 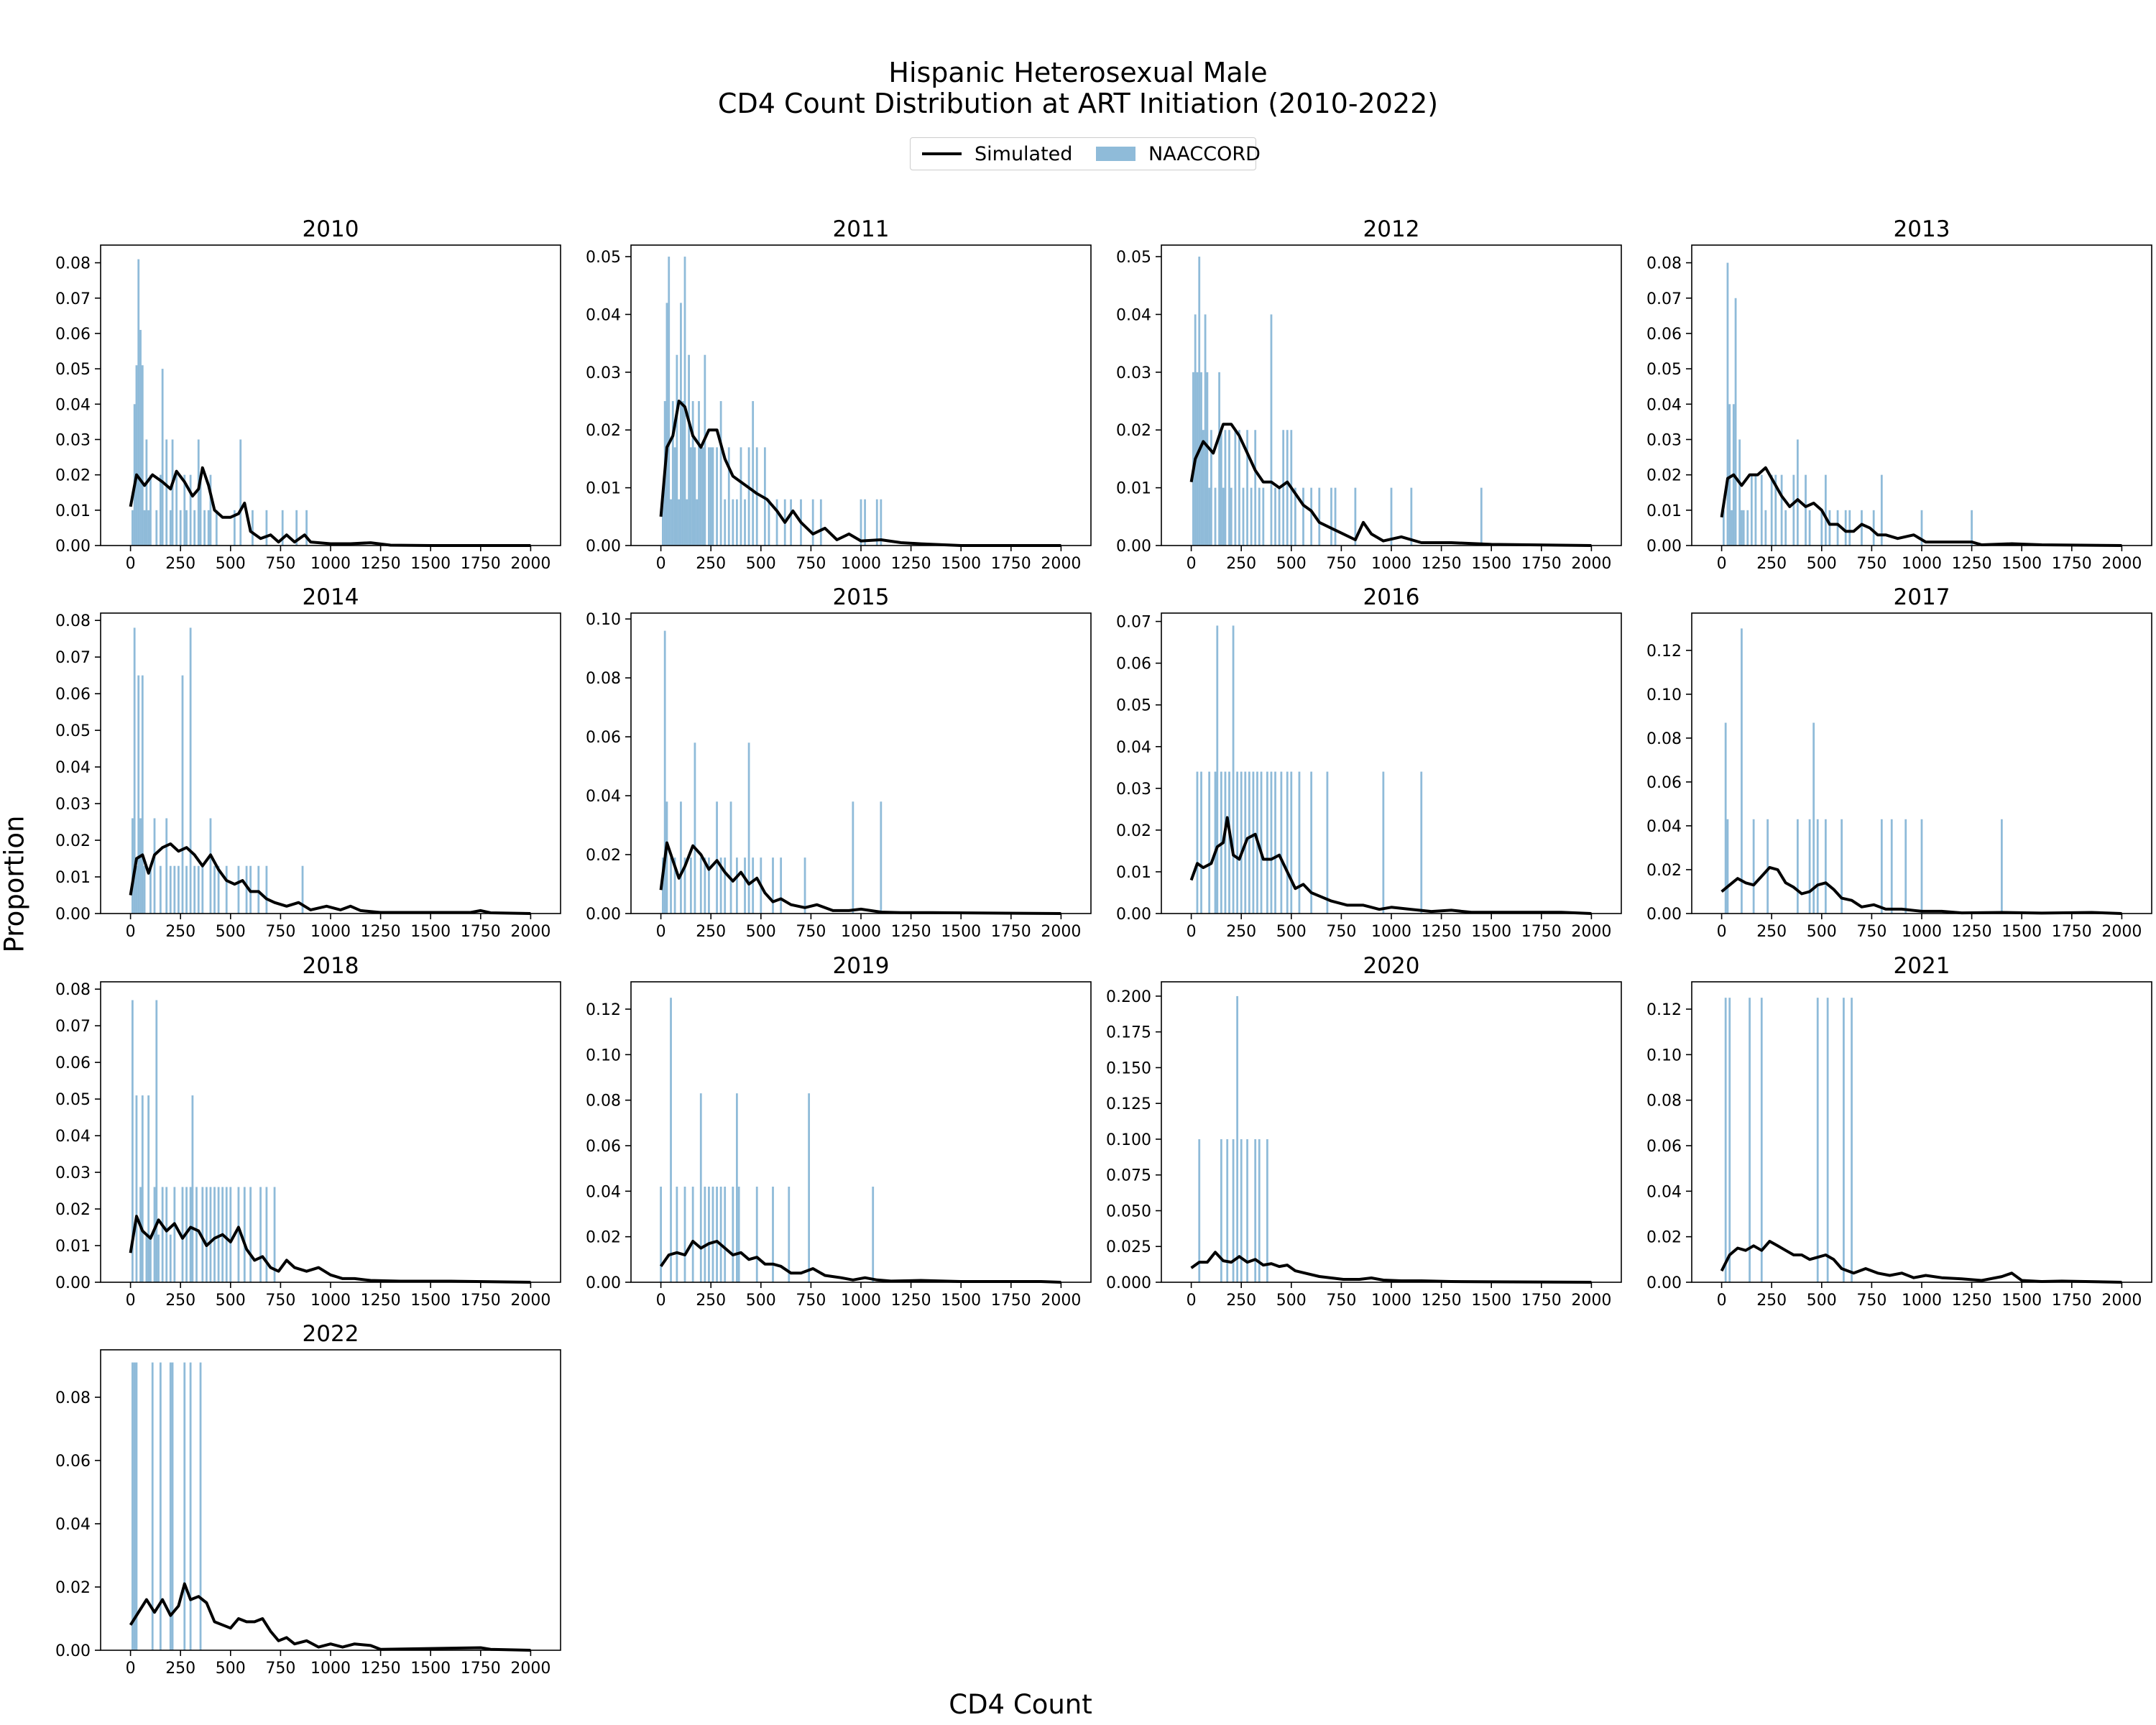 What do you see at coordinates (73, 1462) in the screenshot?
I see `y-tick-label: 0.06` at bounding box center [73, 1462].